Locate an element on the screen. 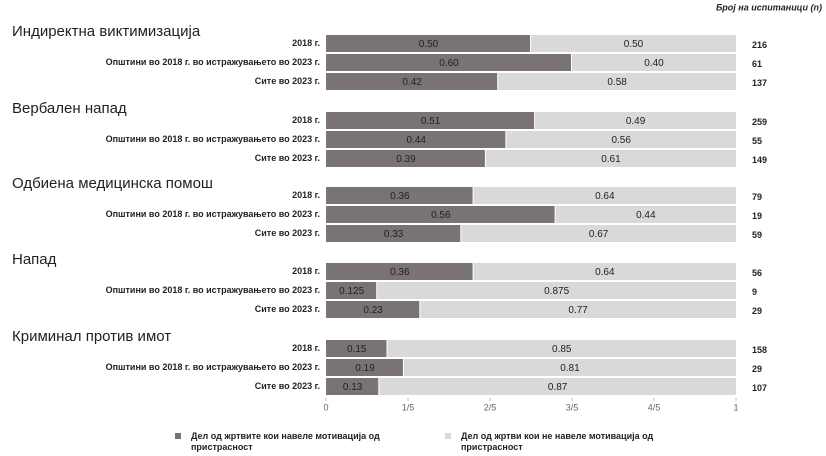  group-title: Индиректна виктимизација is located at coordinates (106, 31).